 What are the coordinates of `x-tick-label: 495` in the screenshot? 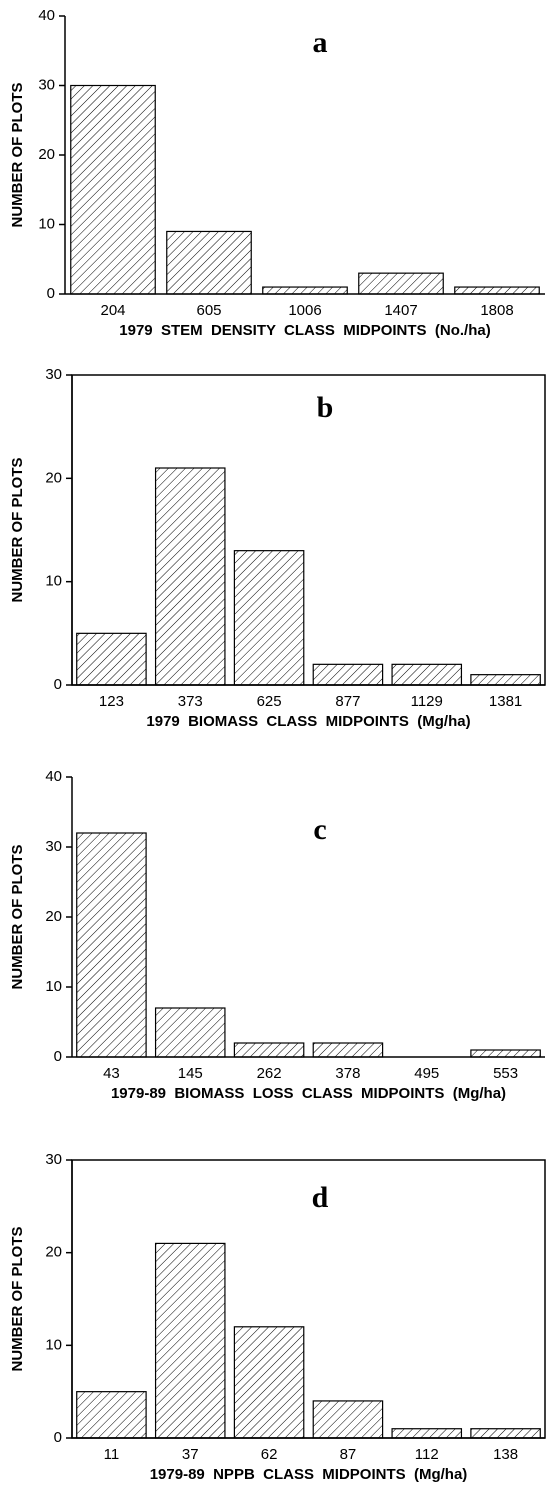 It's located at (426, 1073).